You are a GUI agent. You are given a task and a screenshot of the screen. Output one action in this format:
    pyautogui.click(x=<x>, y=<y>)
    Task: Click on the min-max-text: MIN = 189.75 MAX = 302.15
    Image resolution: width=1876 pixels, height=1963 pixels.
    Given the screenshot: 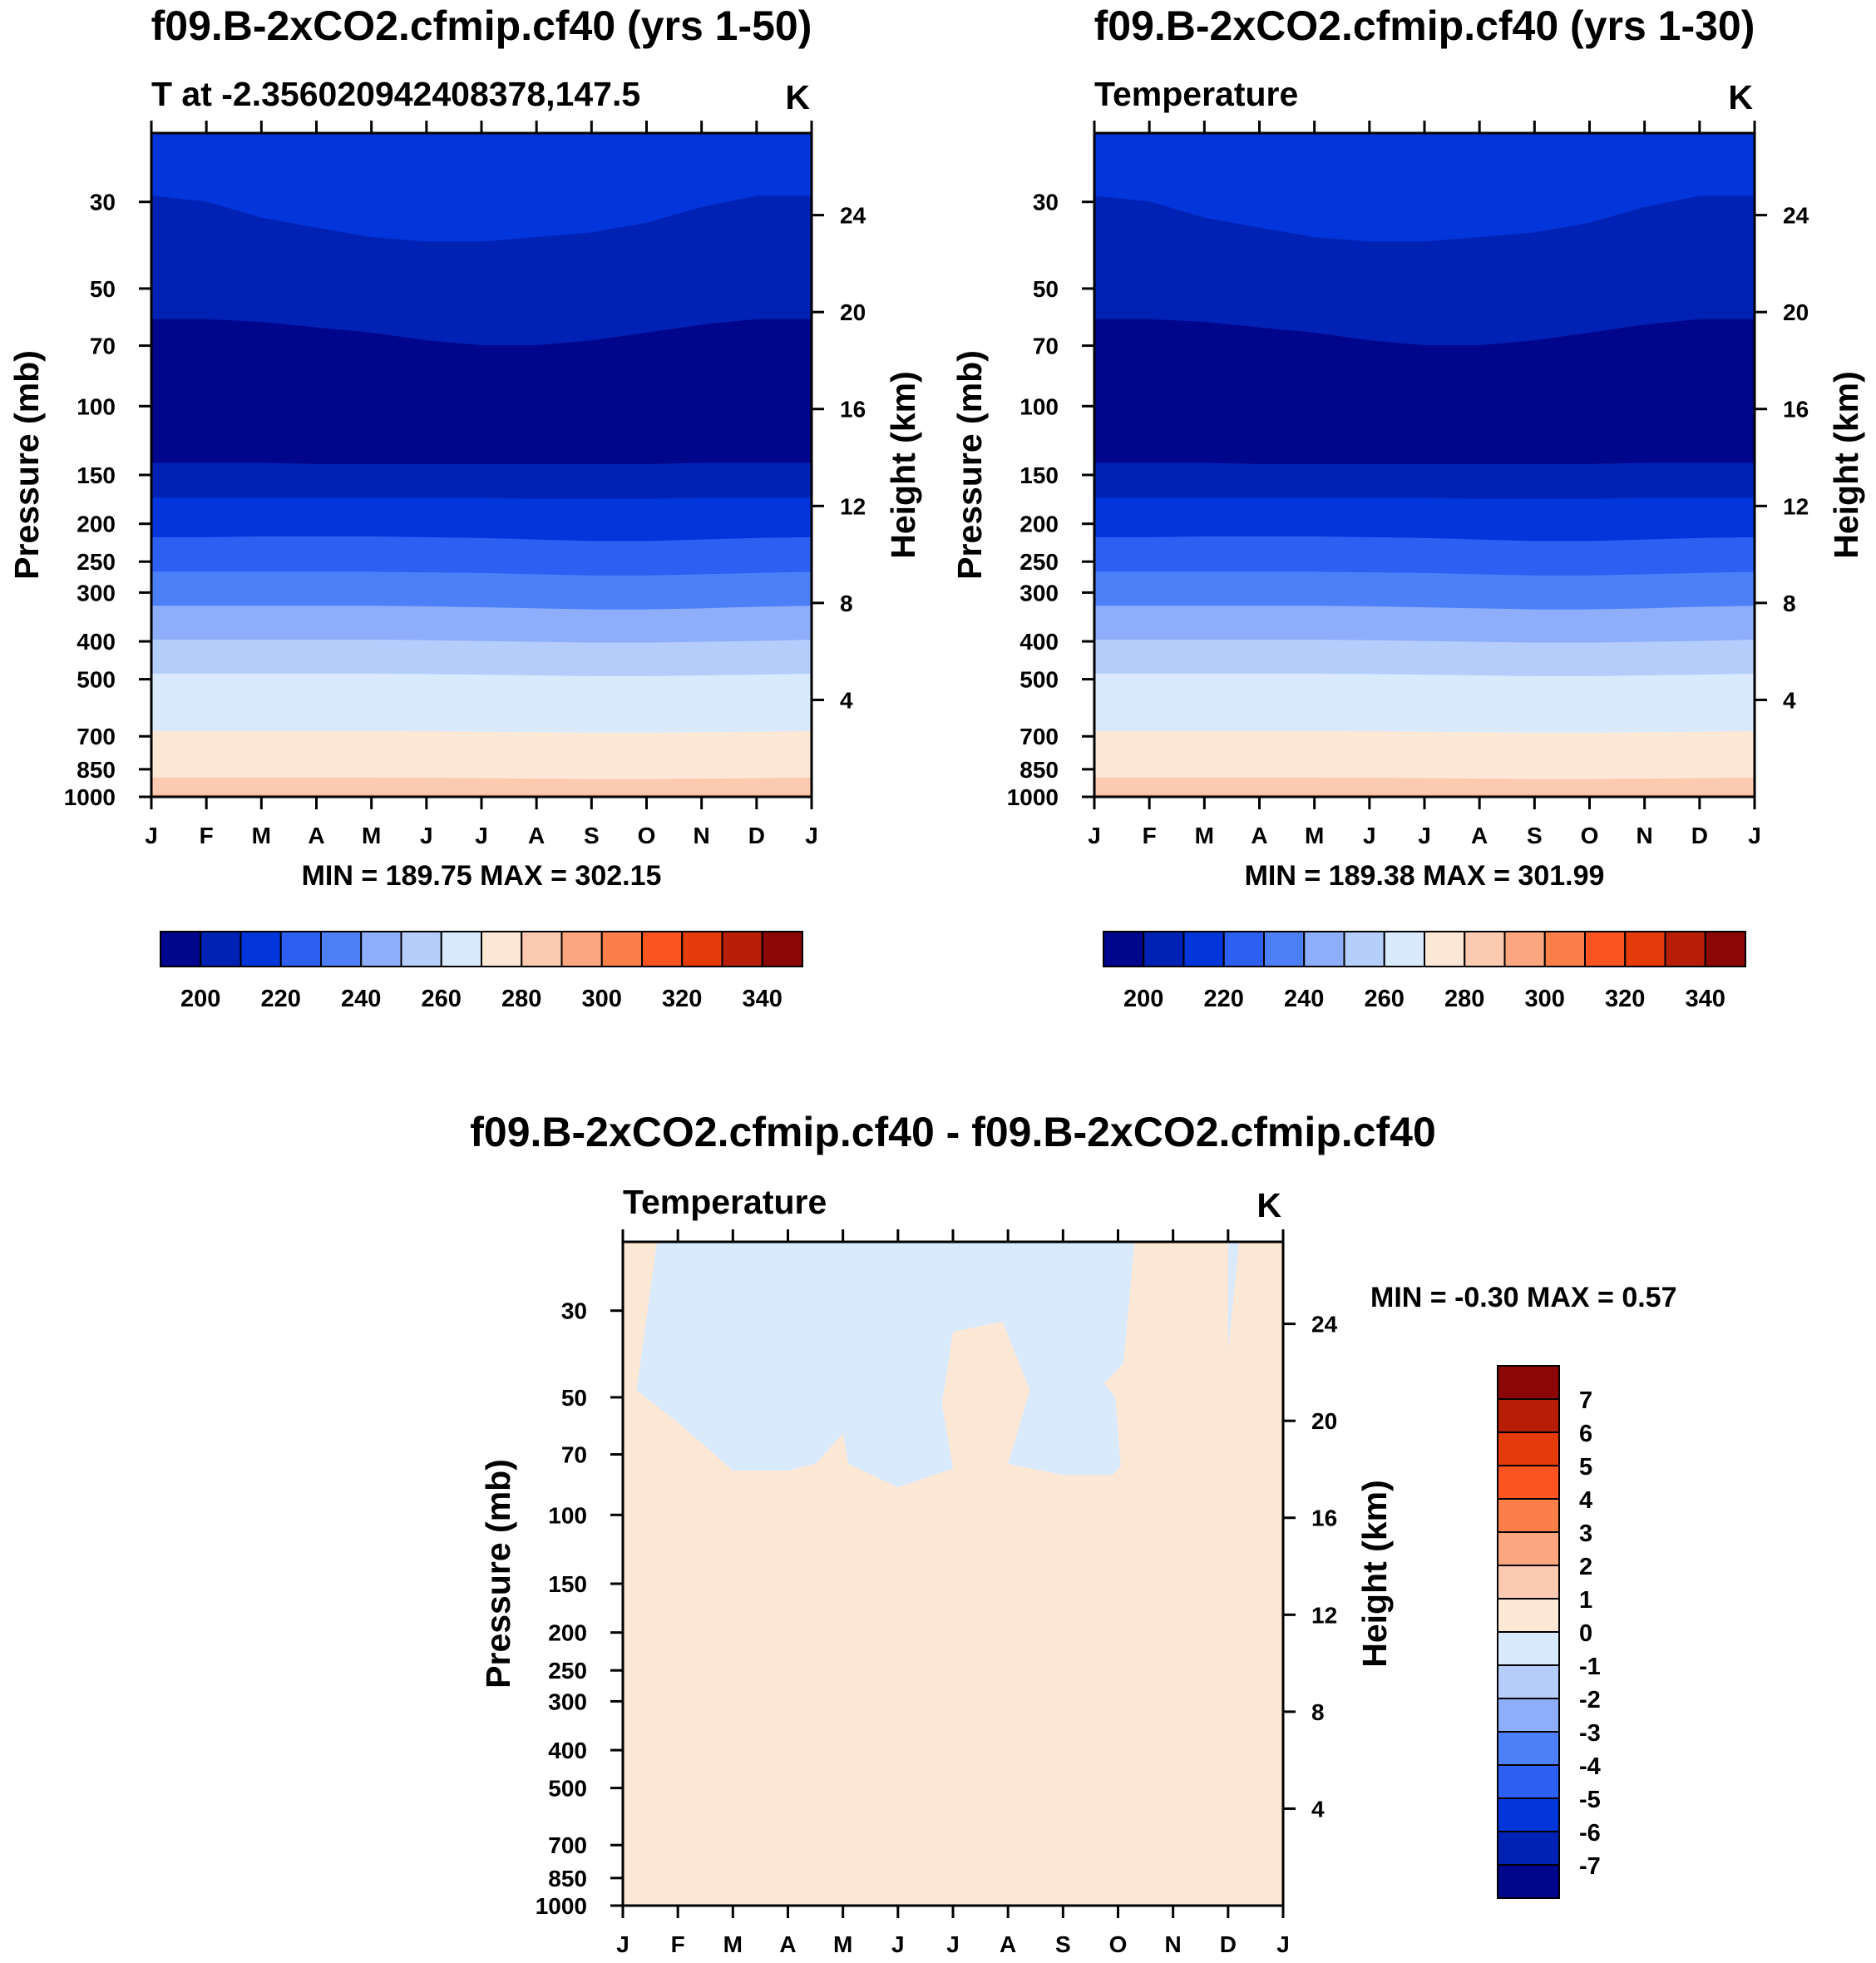 What is the action you would take?
    pyautogui.click(x=482, y=876)
    